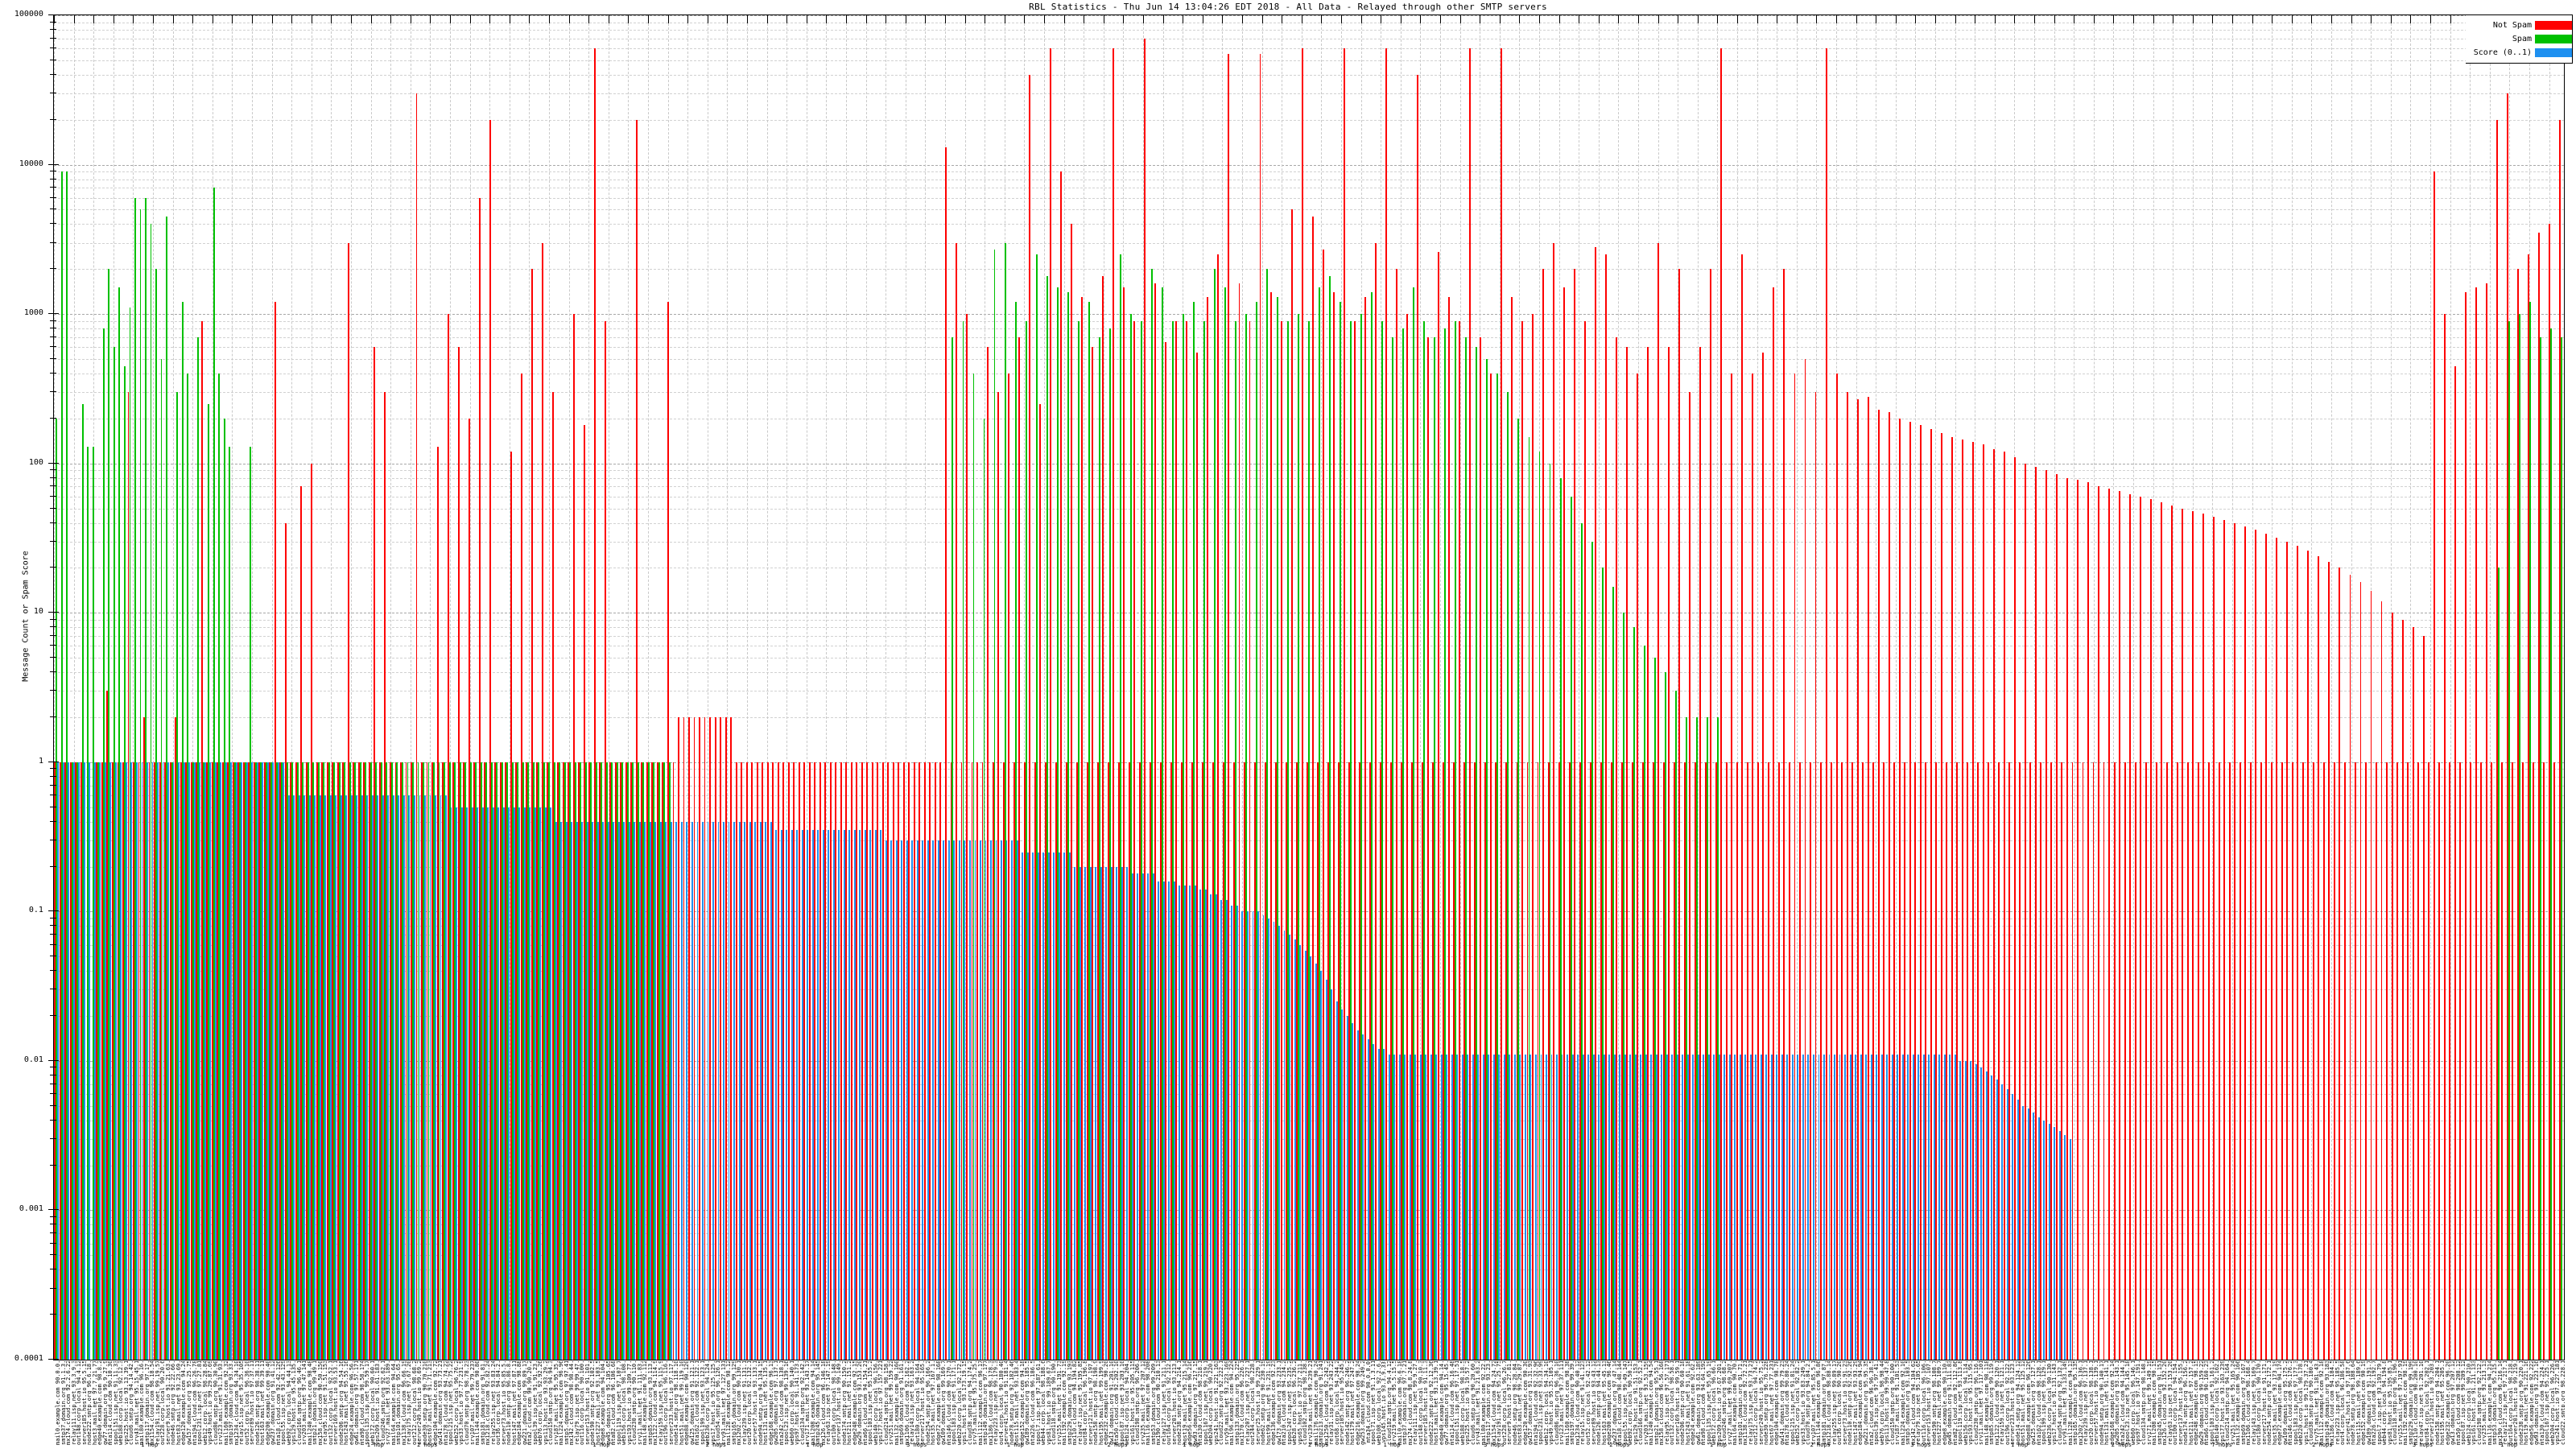 Image resolution: width=2576 pixels, height=1449 pixels. Describe the element at coordinates (38, 1059) in the screenshot. I see `y-tick-label: 0.01` at that location.